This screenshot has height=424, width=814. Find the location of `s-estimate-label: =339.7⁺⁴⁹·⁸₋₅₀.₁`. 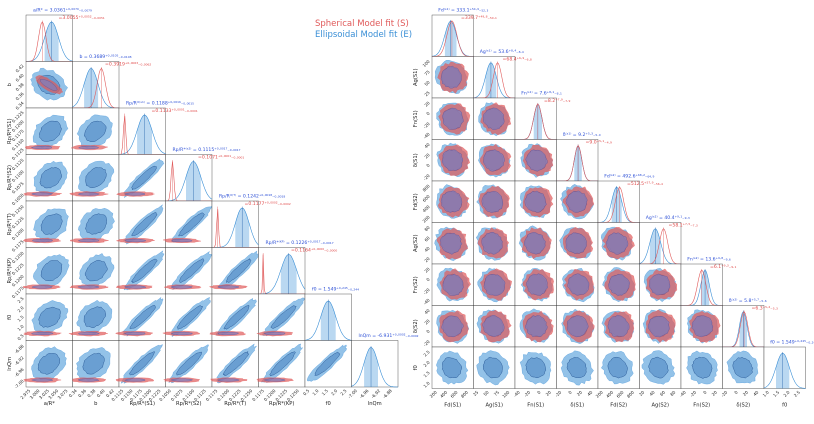

s-estimate-label: =339.7⁺⁴⁹·⁸₋₅₀.₁ is located at coordinates (479, 18).